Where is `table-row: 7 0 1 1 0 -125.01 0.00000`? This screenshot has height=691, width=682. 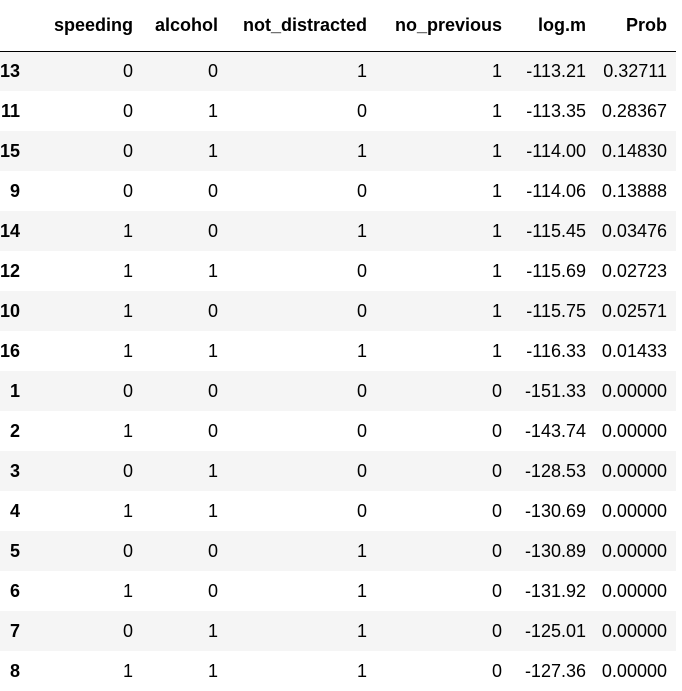 table-row: 7 0 1 1 0 -125.01 0.00000 is located at coordinates (338, 631).